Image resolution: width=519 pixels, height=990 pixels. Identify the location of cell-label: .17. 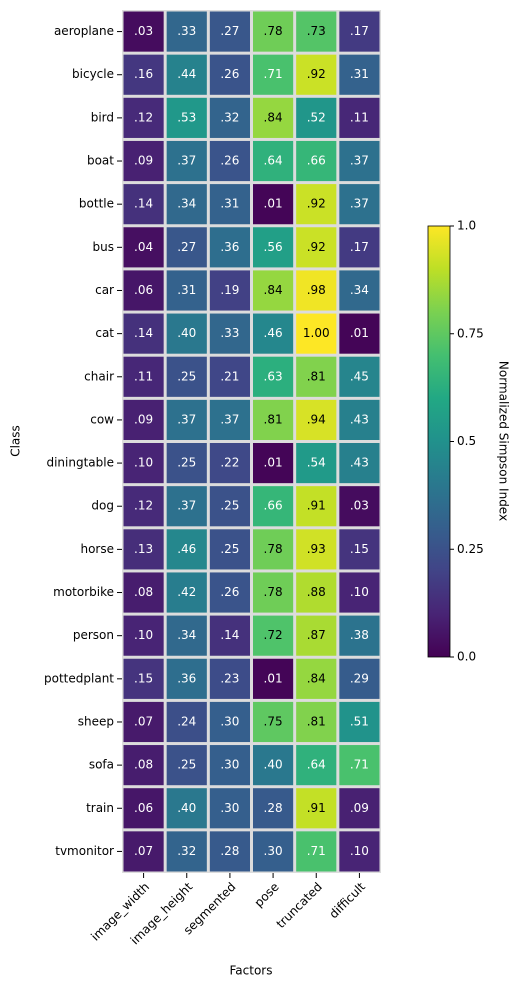
(359, 31).